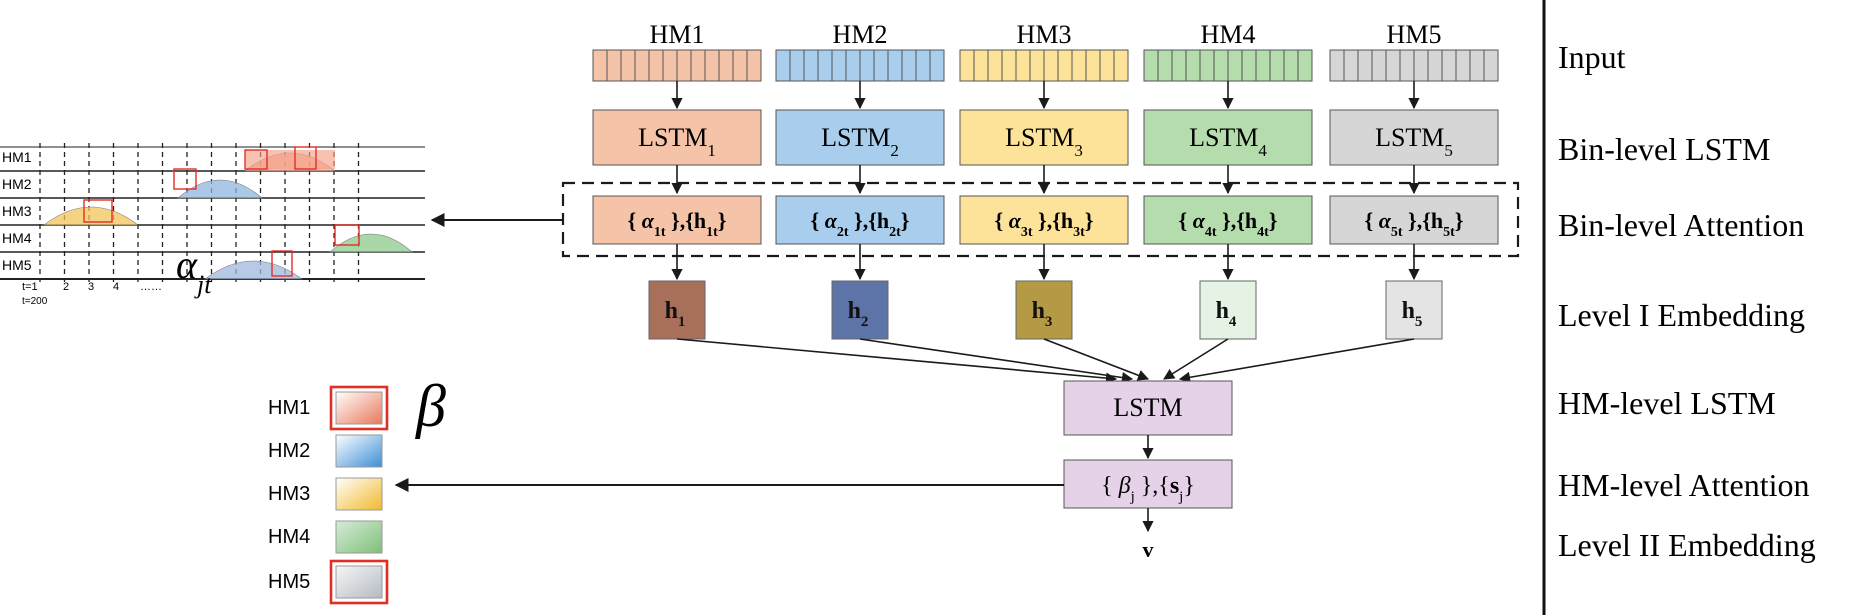  What do you see at coordinates (1414, 141) in the screenshot?
I see `lstm-label: LSTM5` at bounding box center [1414, 141].